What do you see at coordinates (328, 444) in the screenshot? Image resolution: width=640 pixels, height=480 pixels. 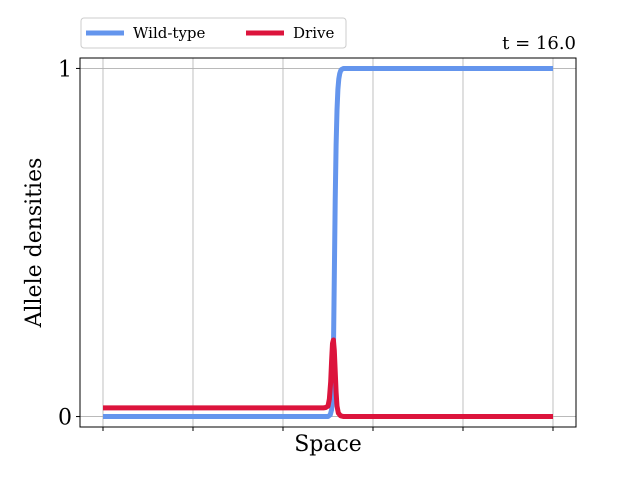 I see `x-axis-label: Space` at bounding box center [328, 444].